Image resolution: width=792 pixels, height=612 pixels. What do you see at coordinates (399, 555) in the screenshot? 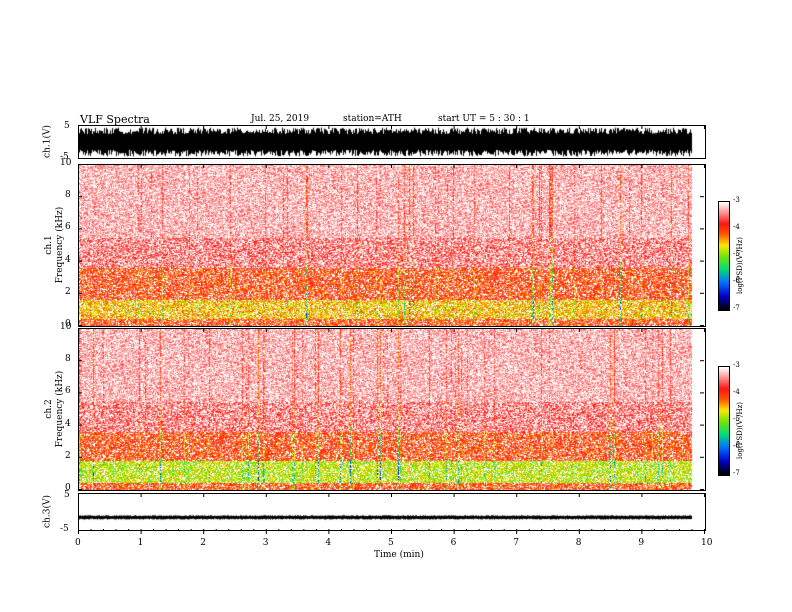
I see `x-axis-label: Time (min)` at bounding box center [399, 555].